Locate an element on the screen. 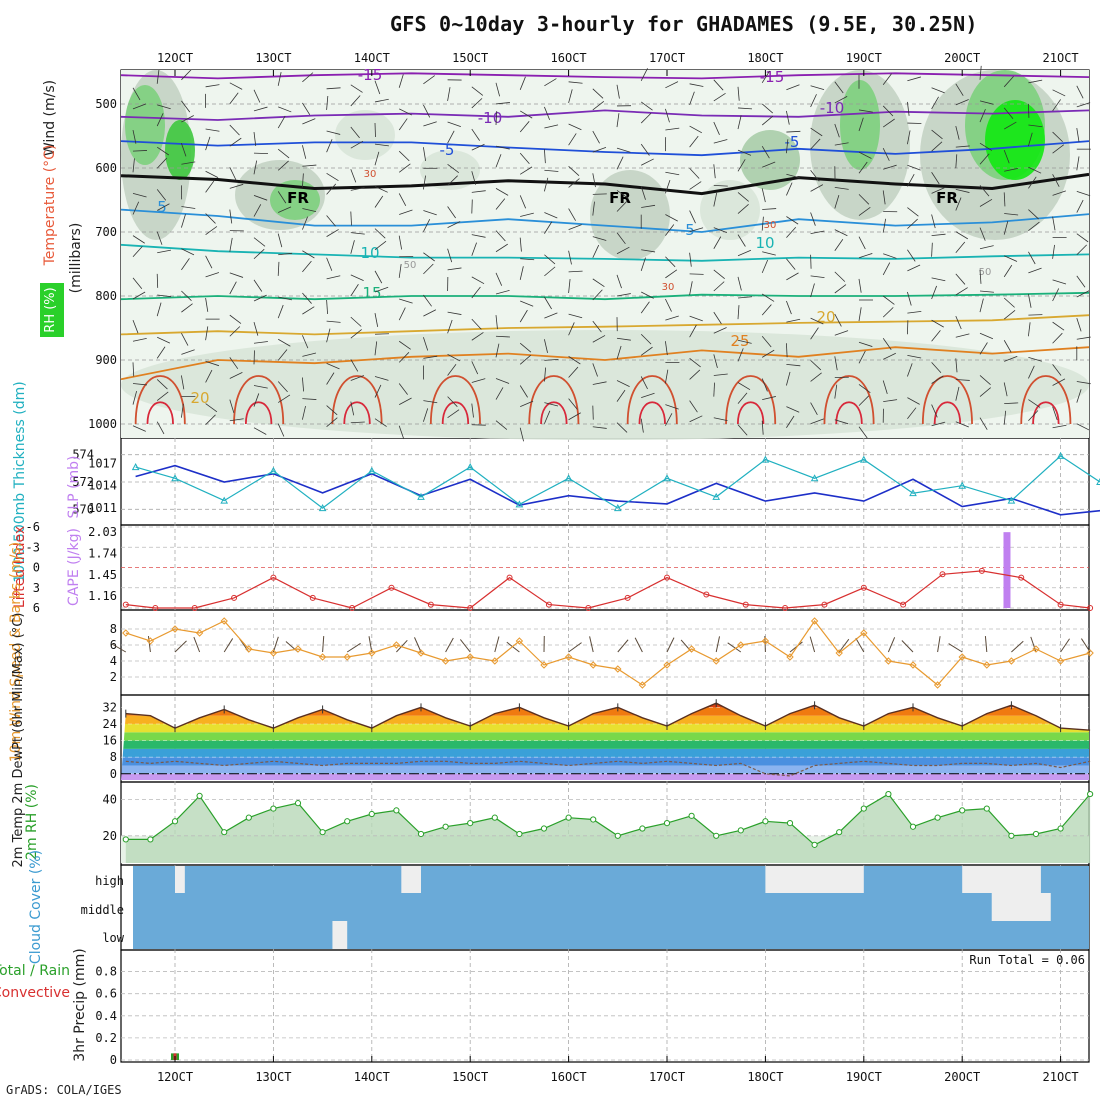 The image size is (1100, 1100). x-tick-bottom: 20OCT is located at coordinates (962, 1077).